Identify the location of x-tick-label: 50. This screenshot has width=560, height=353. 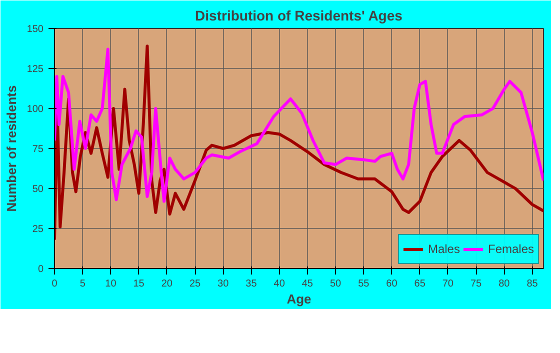
(336, 284).